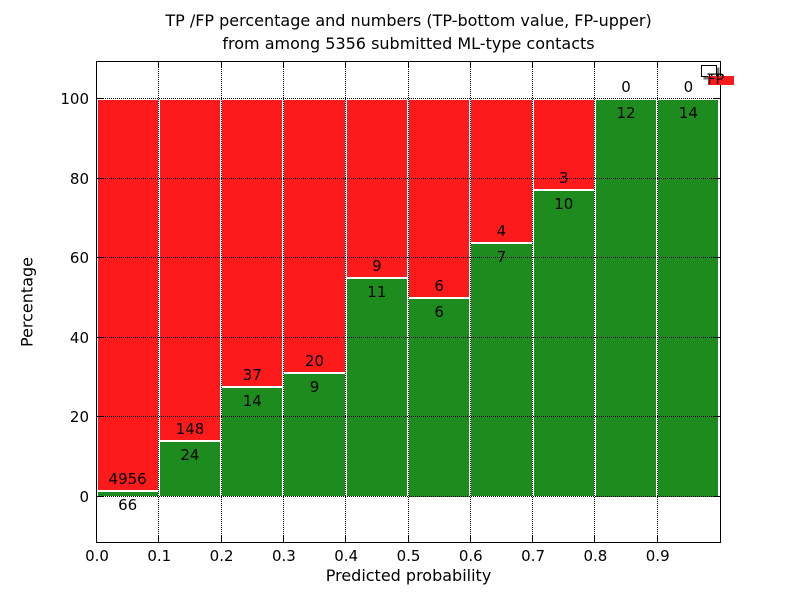 The height and width of the screenshot is (600, 800). I want to click on x-tick-label: 0.3, so click(283, 556).